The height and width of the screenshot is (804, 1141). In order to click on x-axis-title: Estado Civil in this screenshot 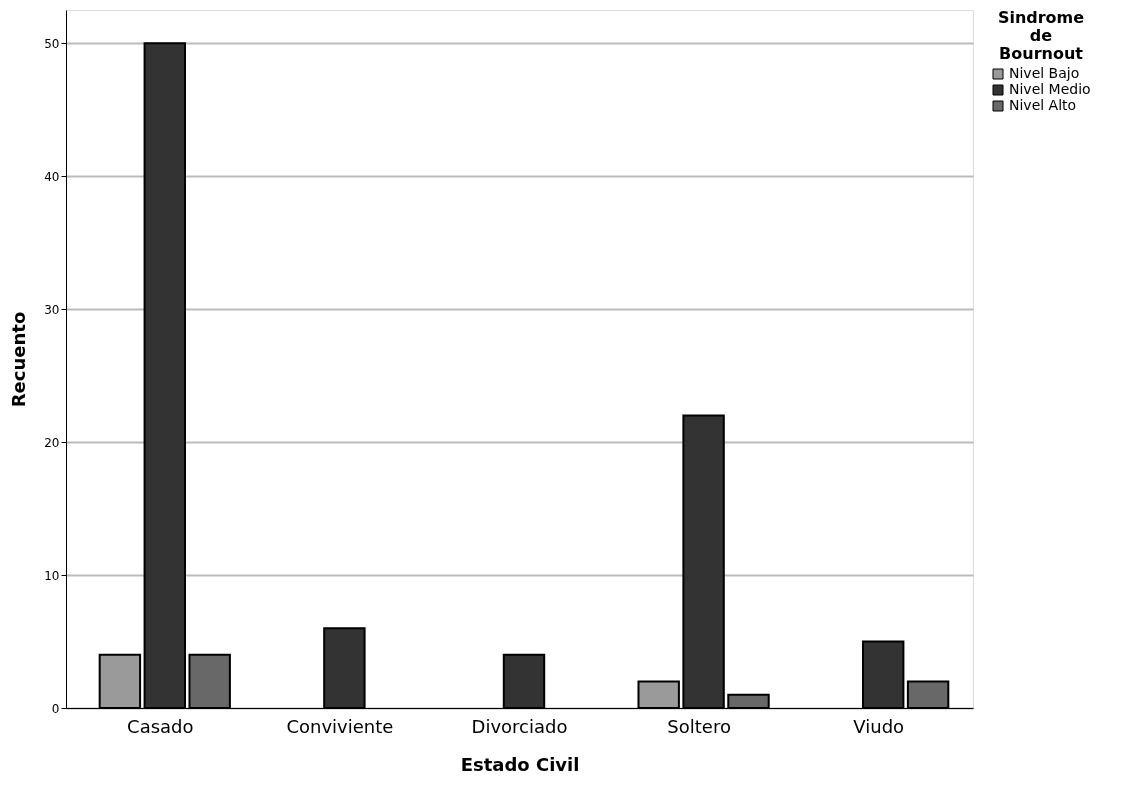, I will do `click(520, 764)`.